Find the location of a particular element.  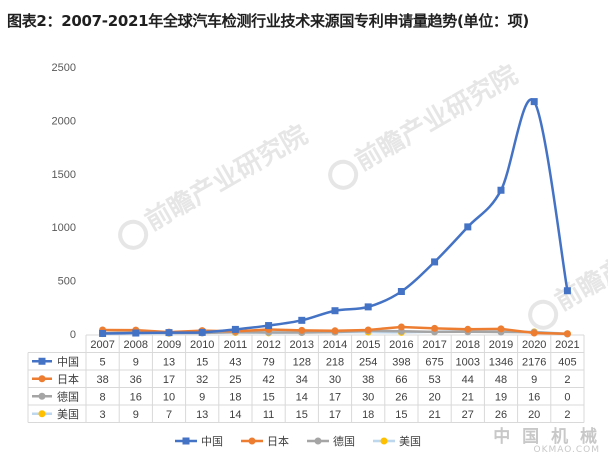

table-cell: 20 is located at coordinates (434, 398).